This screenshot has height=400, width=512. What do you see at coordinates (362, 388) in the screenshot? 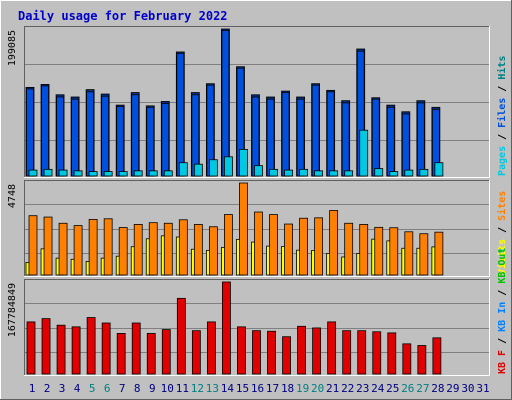
I see `x-tick-label: 23` at bounding box center [362, 388].